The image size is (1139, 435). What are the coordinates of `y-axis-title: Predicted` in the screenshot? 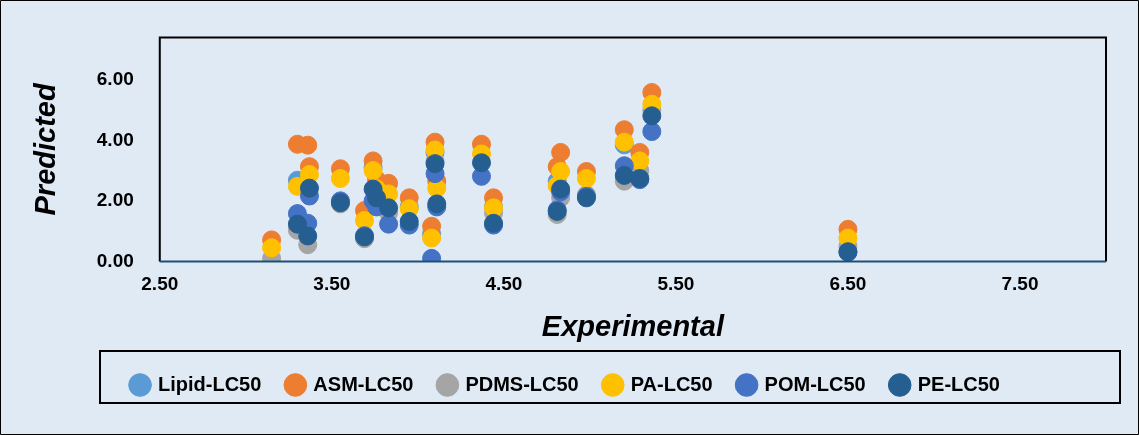 It's located at (45, 149).